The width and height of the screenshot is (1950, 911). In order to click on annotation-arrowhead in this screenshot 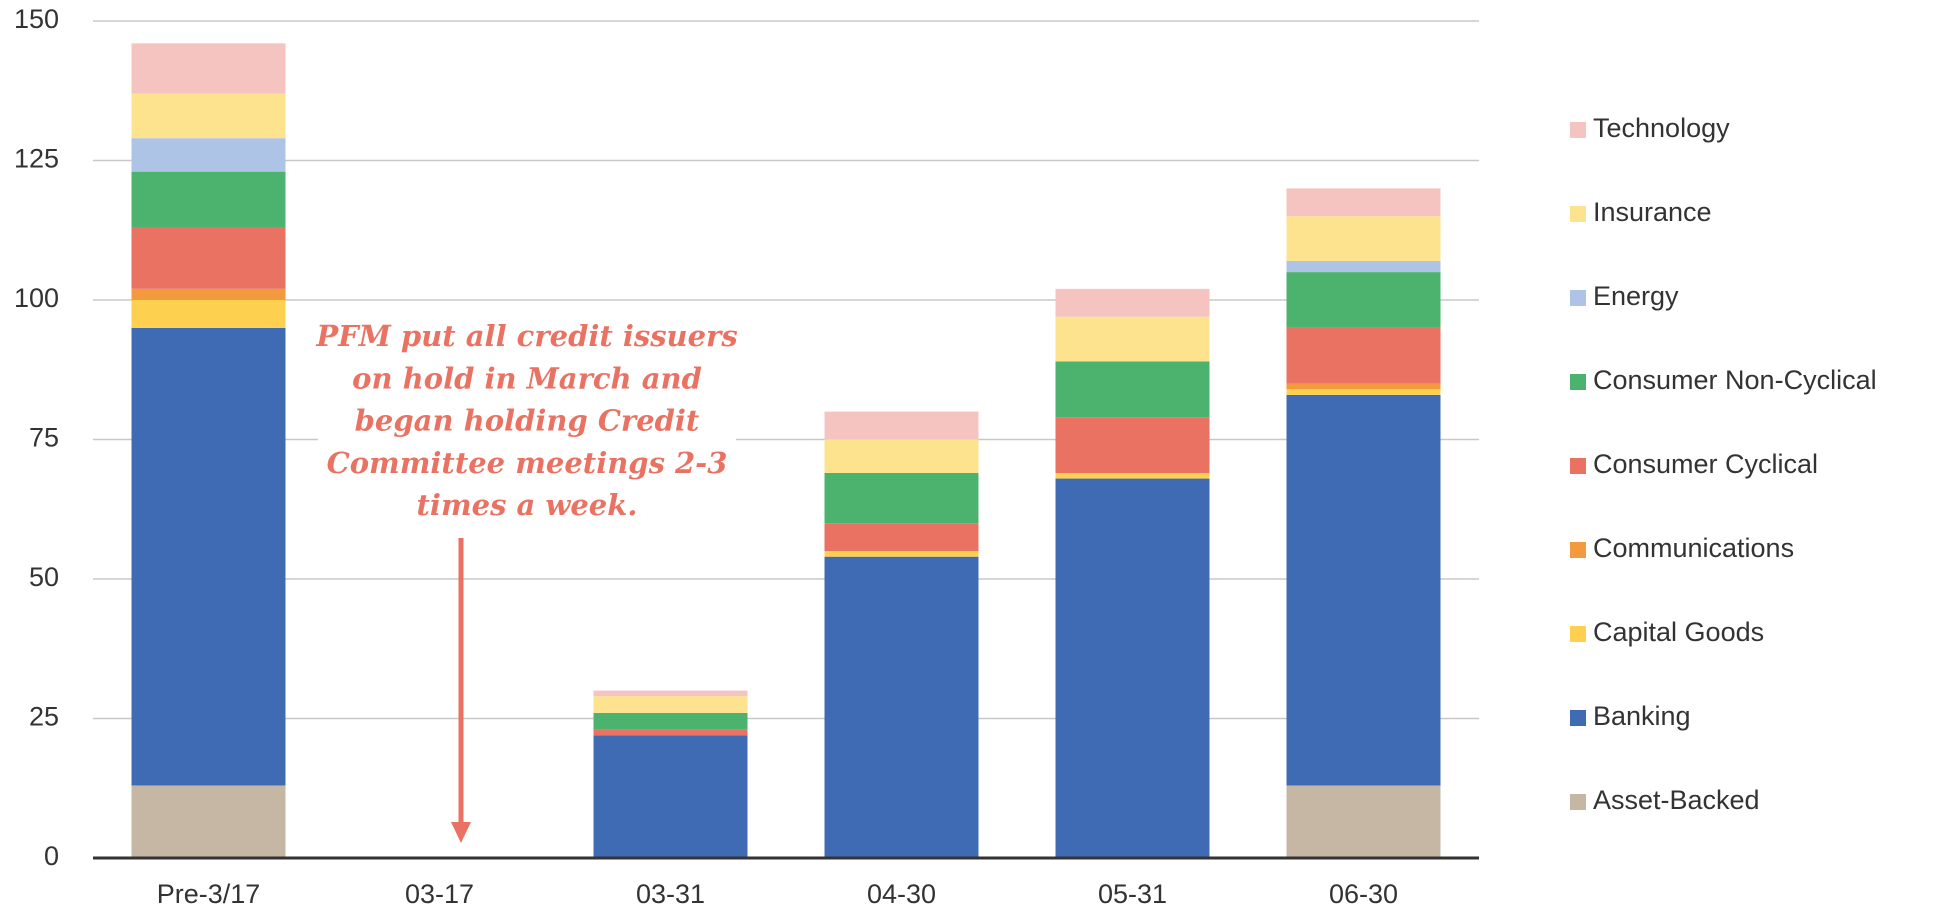, I will do `click(461, 832)`.